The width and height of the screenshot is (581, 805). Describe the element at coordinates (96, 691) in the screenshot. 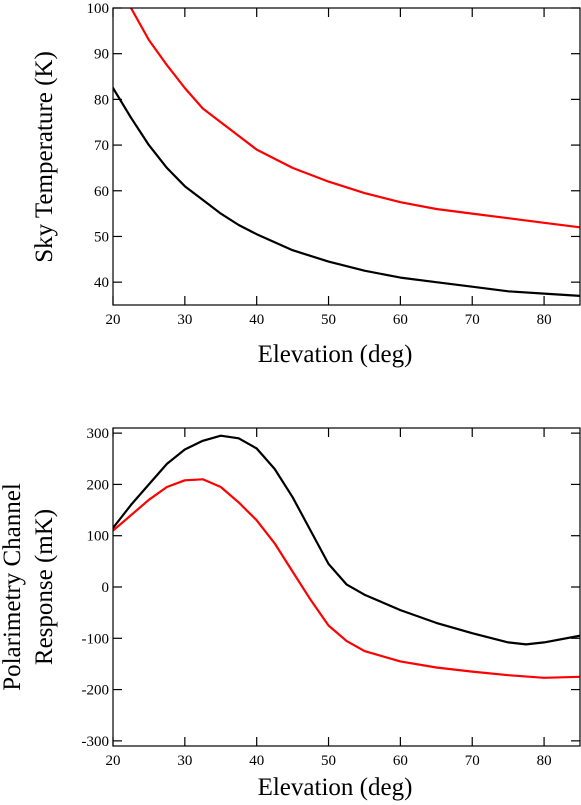

I see `polarimetry-response-y-tick-label: -200` at that location.